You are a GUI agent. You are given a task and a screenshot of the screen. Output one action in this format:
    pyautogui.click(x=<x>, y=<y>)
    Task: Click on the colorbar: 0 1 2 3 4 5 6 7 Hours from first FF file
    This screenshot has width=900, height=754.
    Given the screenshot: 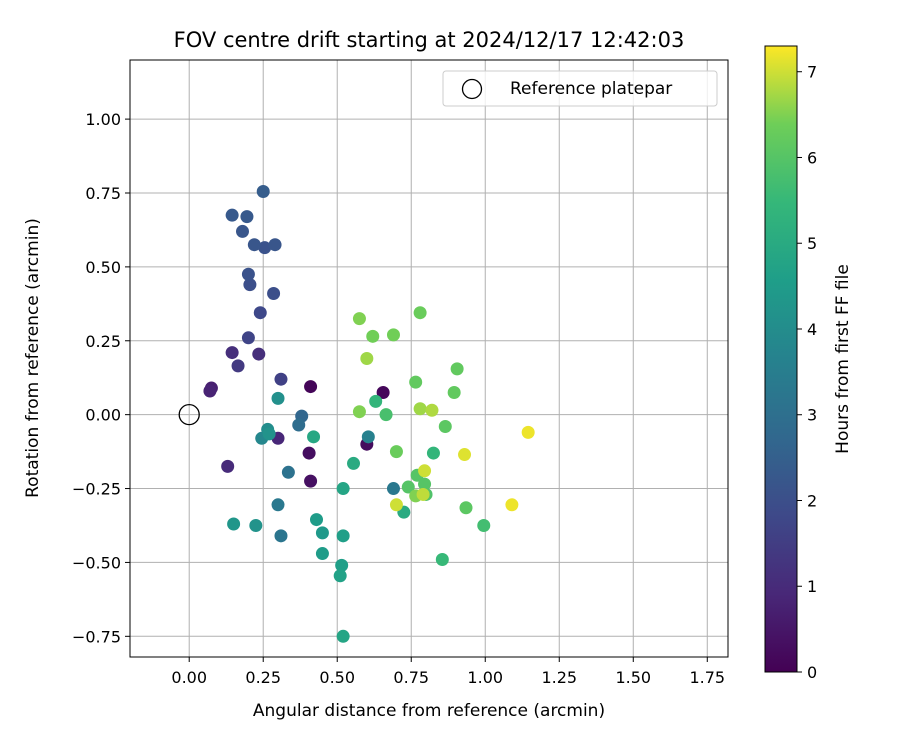 What is the action you would take?
    pyautogui.click(x=808, y=363)
    